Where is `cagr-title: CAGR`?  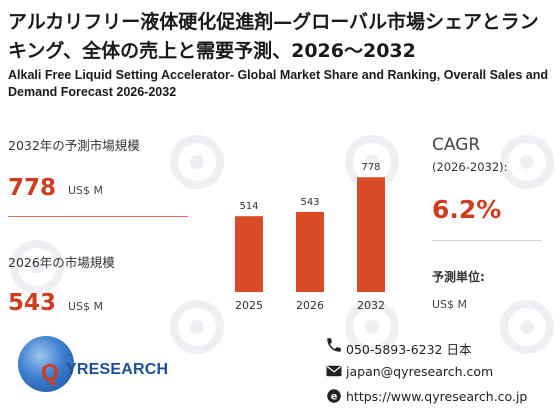 cagr-title: CAGR is located at coordinates (456, 145).